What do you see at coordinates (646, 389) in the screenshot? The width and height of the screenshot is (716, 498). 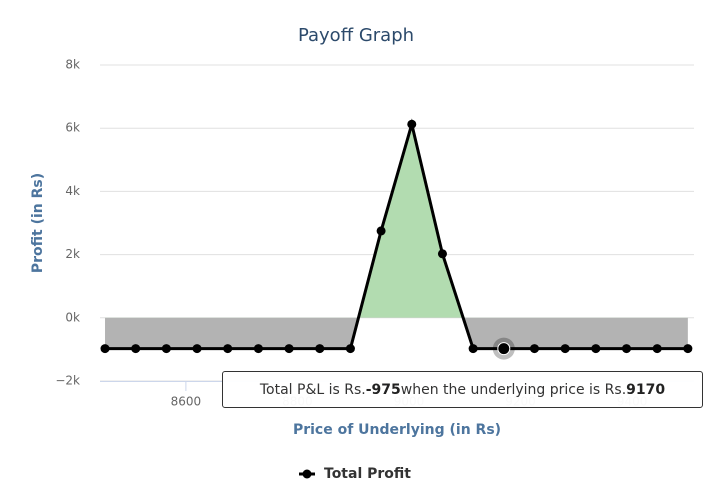 I see `tooltip-price: 9170` at bounding box center [646, 389].